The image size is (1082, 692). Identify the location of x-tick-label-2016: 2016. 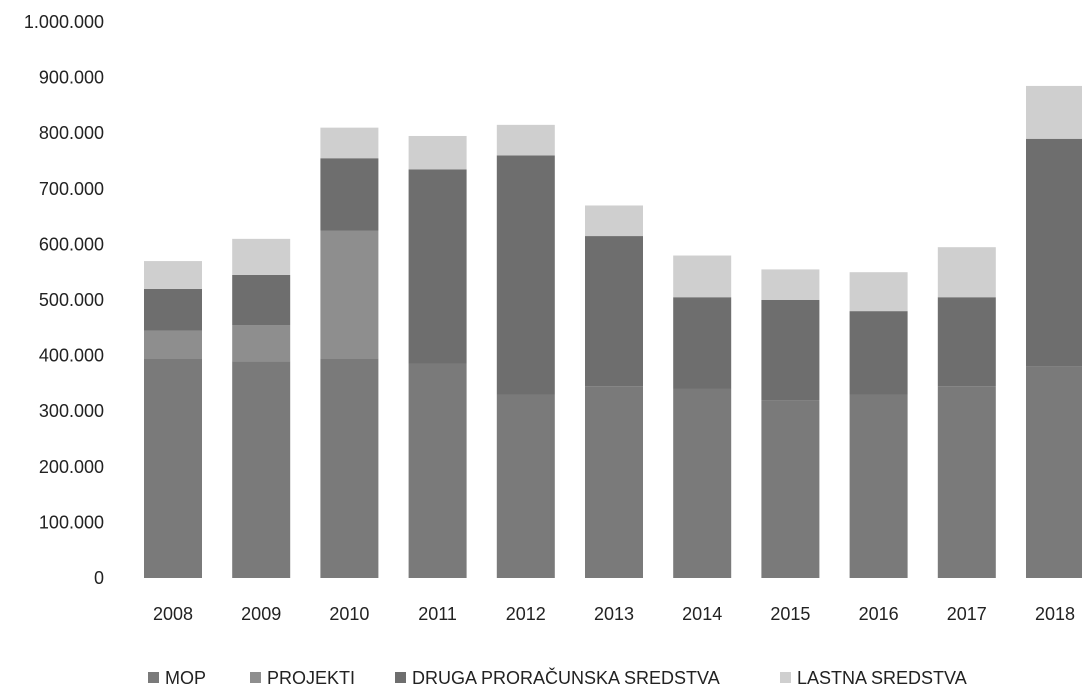
(879, 614).